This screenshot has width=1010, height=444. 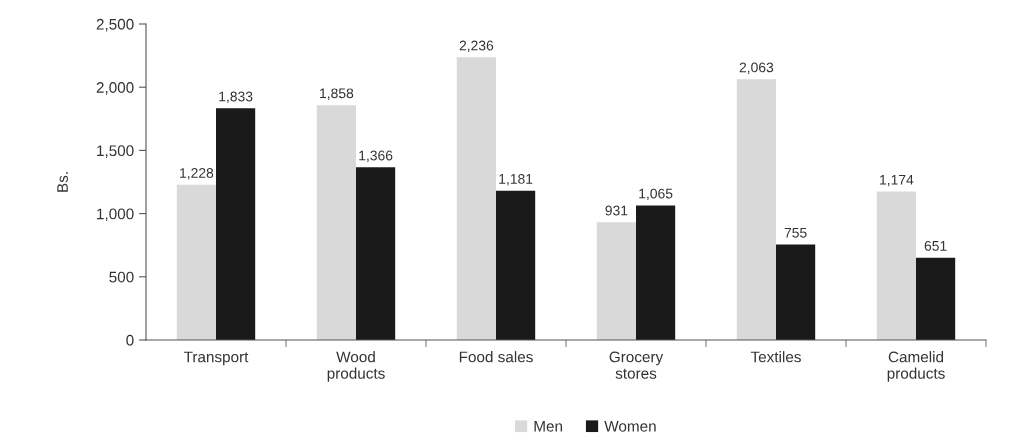 What do you see at coordinates (121, 277) in the screenshot?
I see `y-tick-label: 500` at bounding box center [121, 277].